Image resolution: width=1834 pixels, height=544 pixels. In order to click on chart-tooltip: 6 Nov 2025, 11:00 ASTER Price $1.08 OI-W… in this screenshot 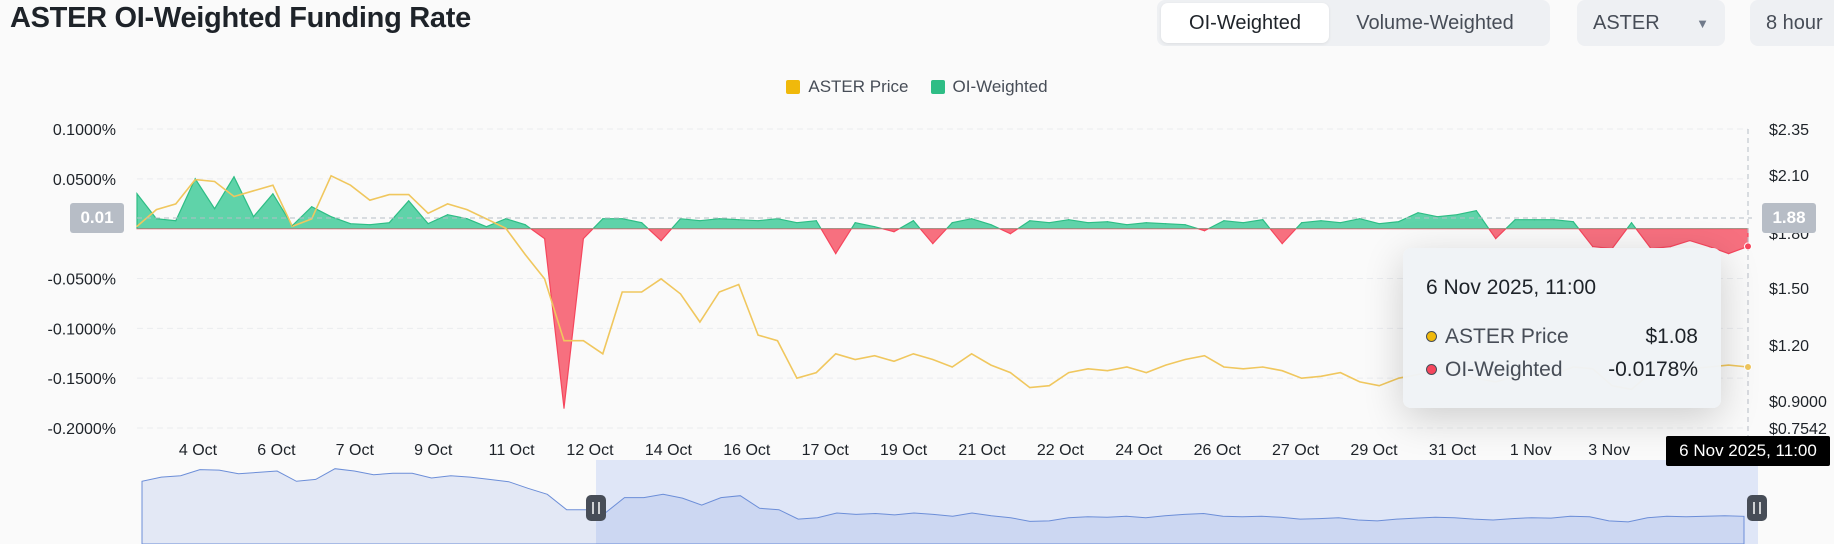, I will do `click(1562, 328)`.